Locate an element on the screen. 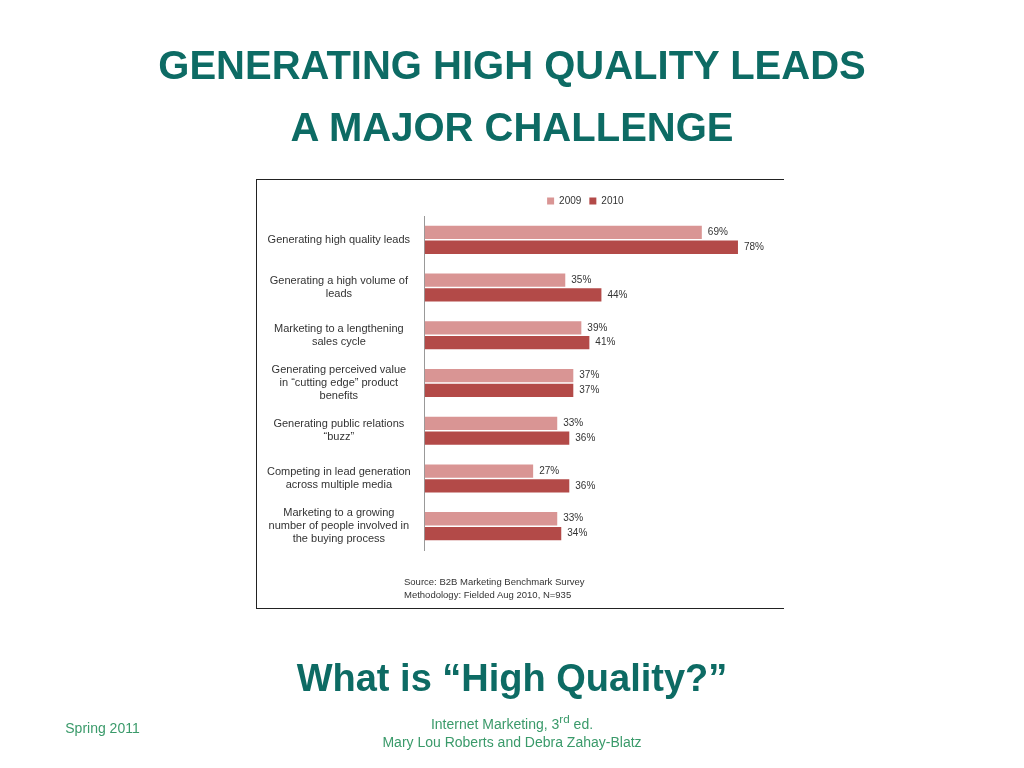 The width and height of the screenshot is (1024, 768). data-label: 27% is located at coordinates (549, 470).